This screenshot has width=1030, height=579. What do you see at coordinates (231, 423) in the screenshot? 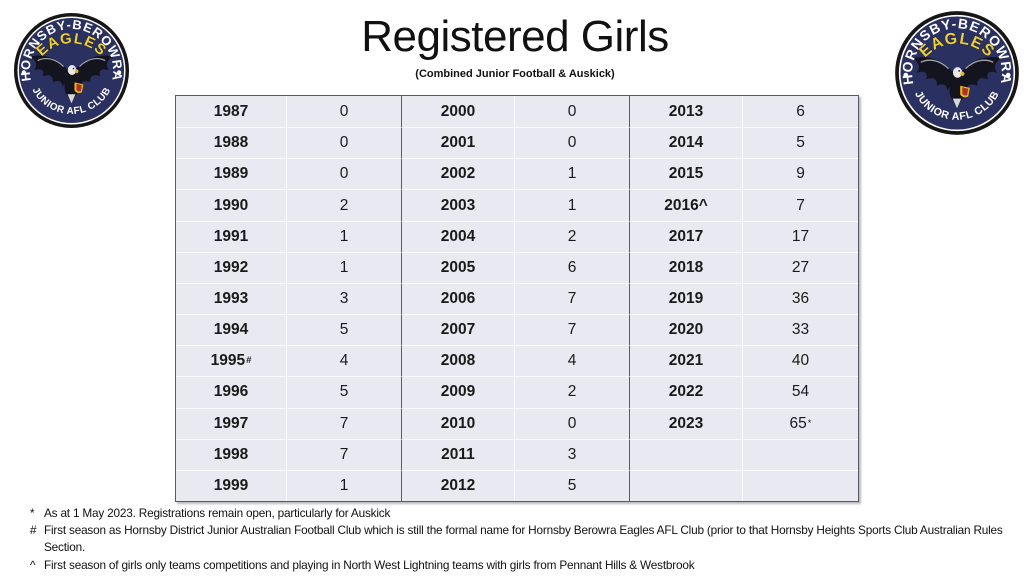
I see `year-cell: 1997` at bounding box center [231, 423].